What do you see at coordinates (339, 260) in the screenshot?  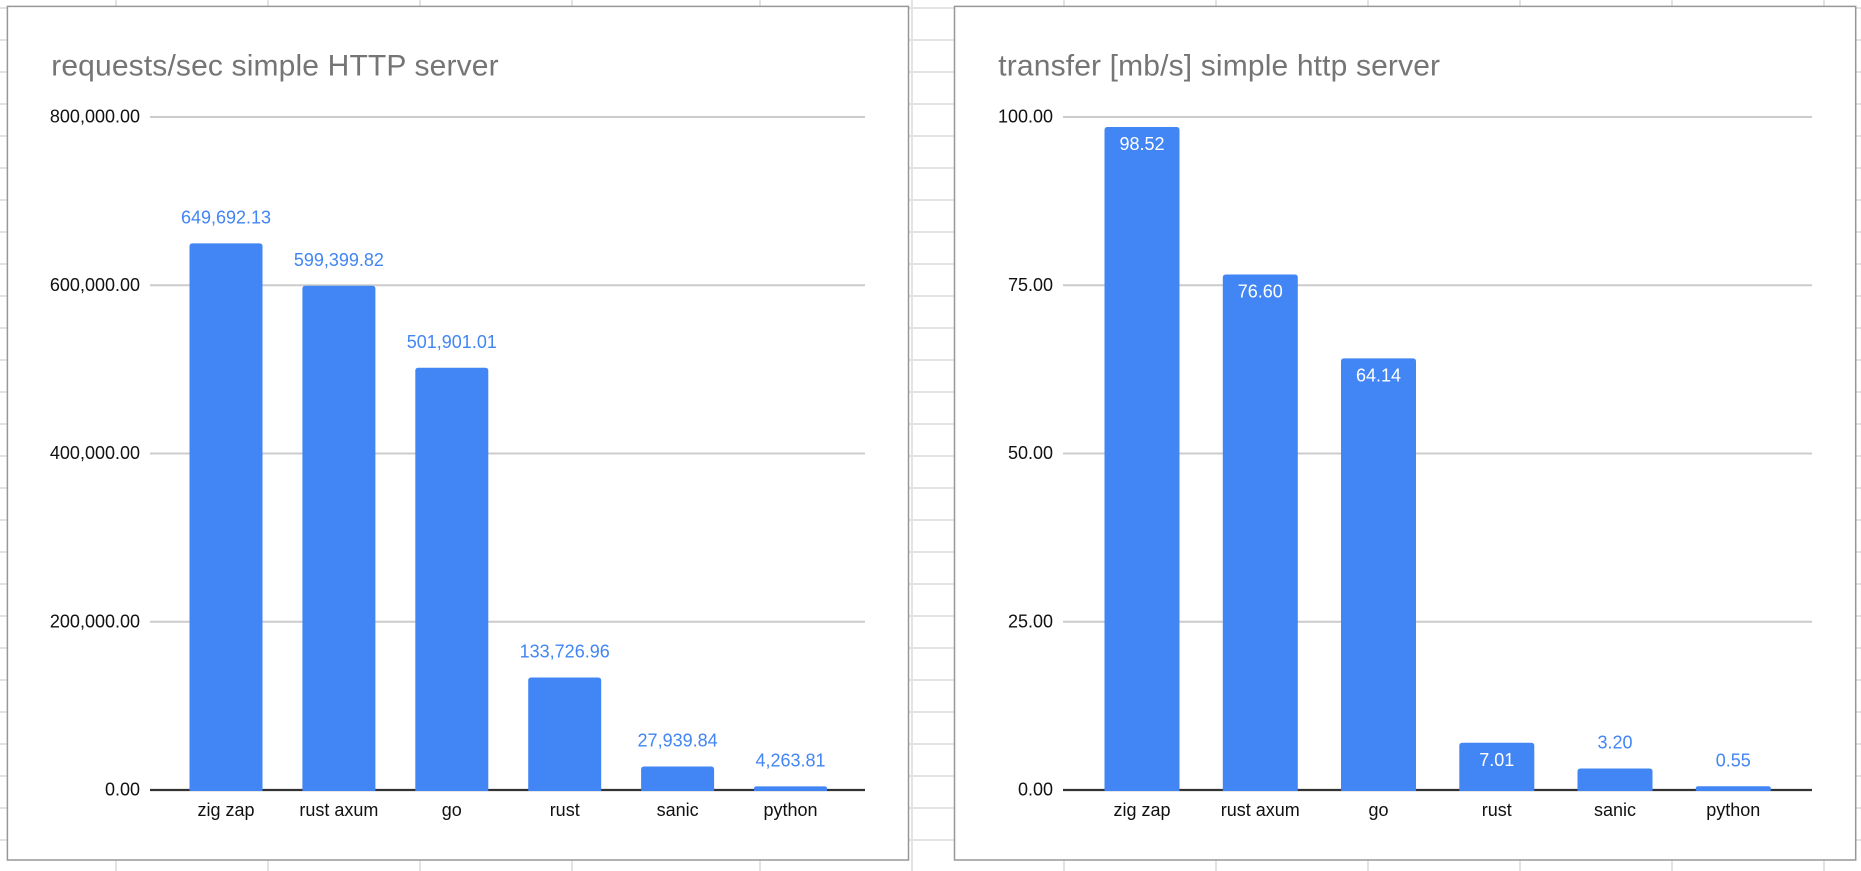 I see `svg-text: 599,399.82` at bounding box center [339, 260].